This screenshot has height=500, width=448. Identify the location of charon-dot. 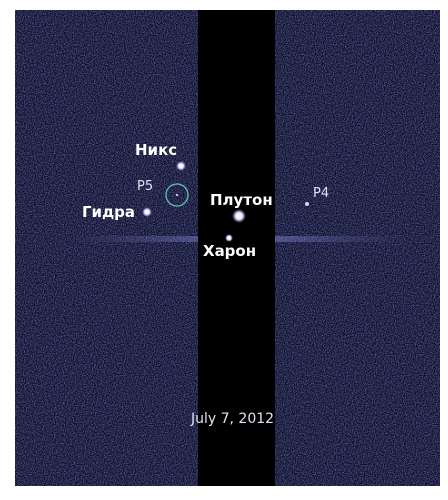
(229, 238).